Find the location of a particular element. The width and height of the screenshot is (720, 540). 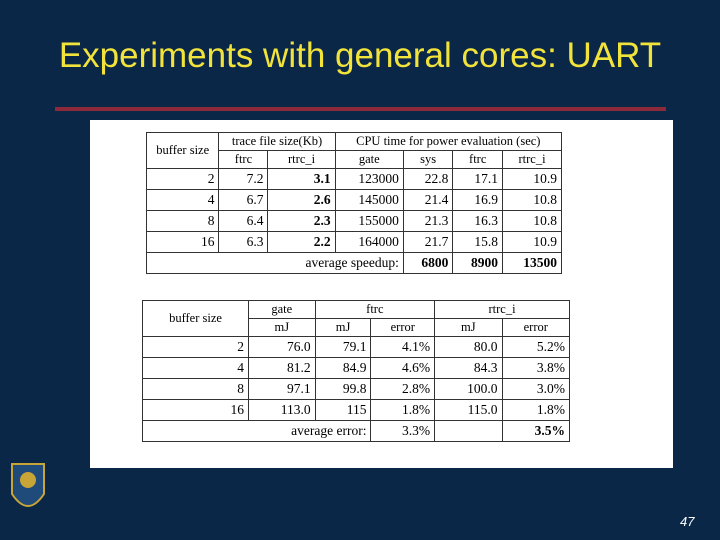

table-cell: 16.3 is located at coordinates (478, 221).